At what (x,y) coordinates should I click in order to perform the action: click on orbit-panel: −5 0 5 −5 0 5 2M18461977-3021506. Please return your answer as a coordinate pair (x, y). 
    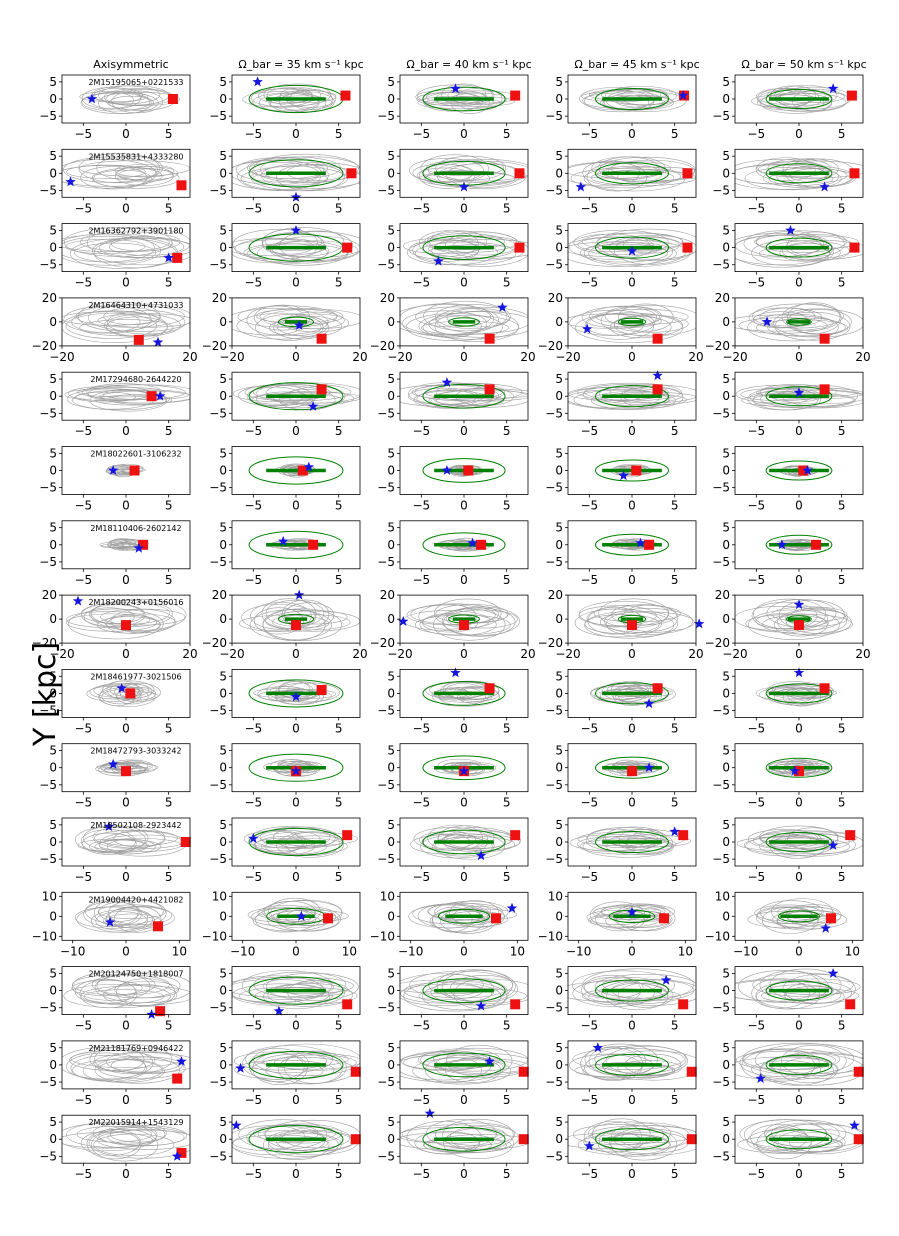
    Looking at the image, I should click on (115, 702).